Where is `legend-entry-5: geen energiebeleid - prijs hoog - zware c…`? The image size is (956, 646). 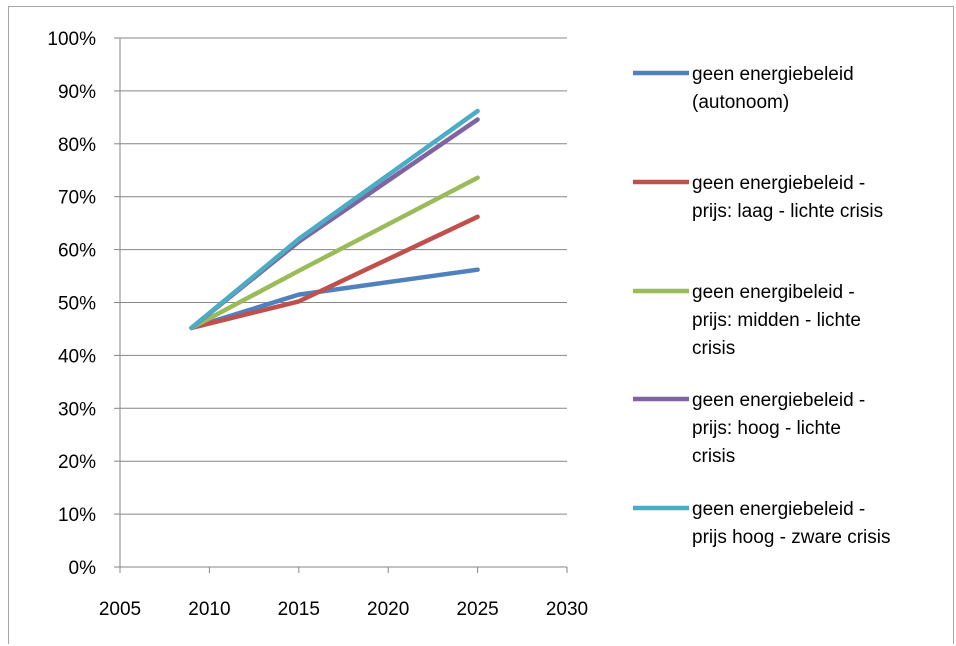 legend-entry-5: geen energiebeleid - prijs hoog - zware c… is located at coordinates (762, 523).